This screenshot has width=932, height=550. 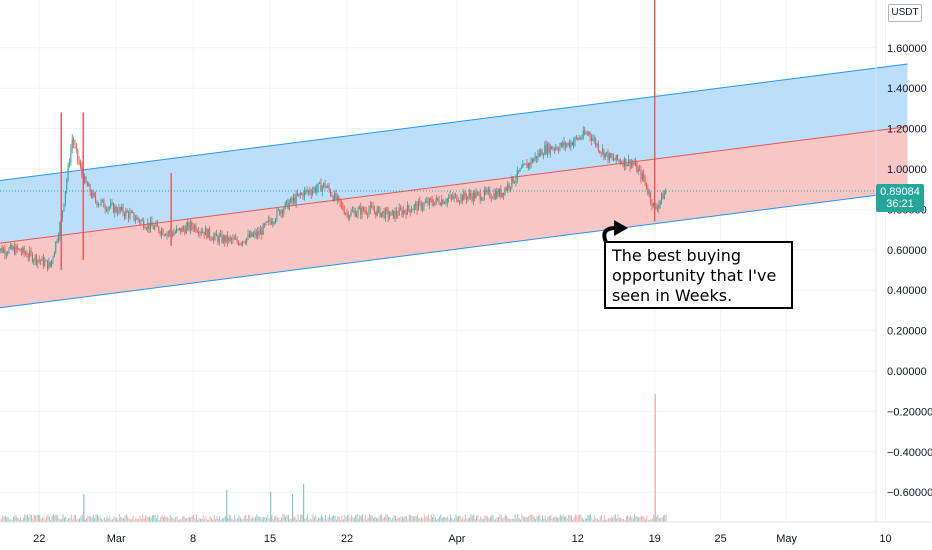 What do you see at coordinates (905, 13) in the screenshot?
I see `currency-badge: USDT` at bounding box center [905, 13].